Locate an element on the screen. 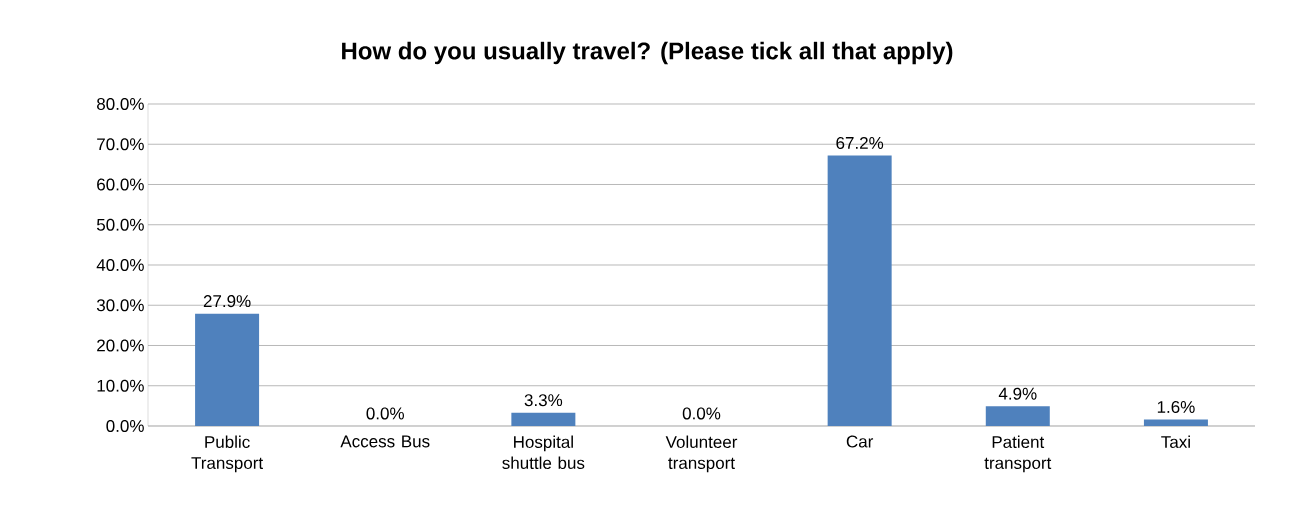  y-tick-label: 20.0% is located at coordinates (120, 345).